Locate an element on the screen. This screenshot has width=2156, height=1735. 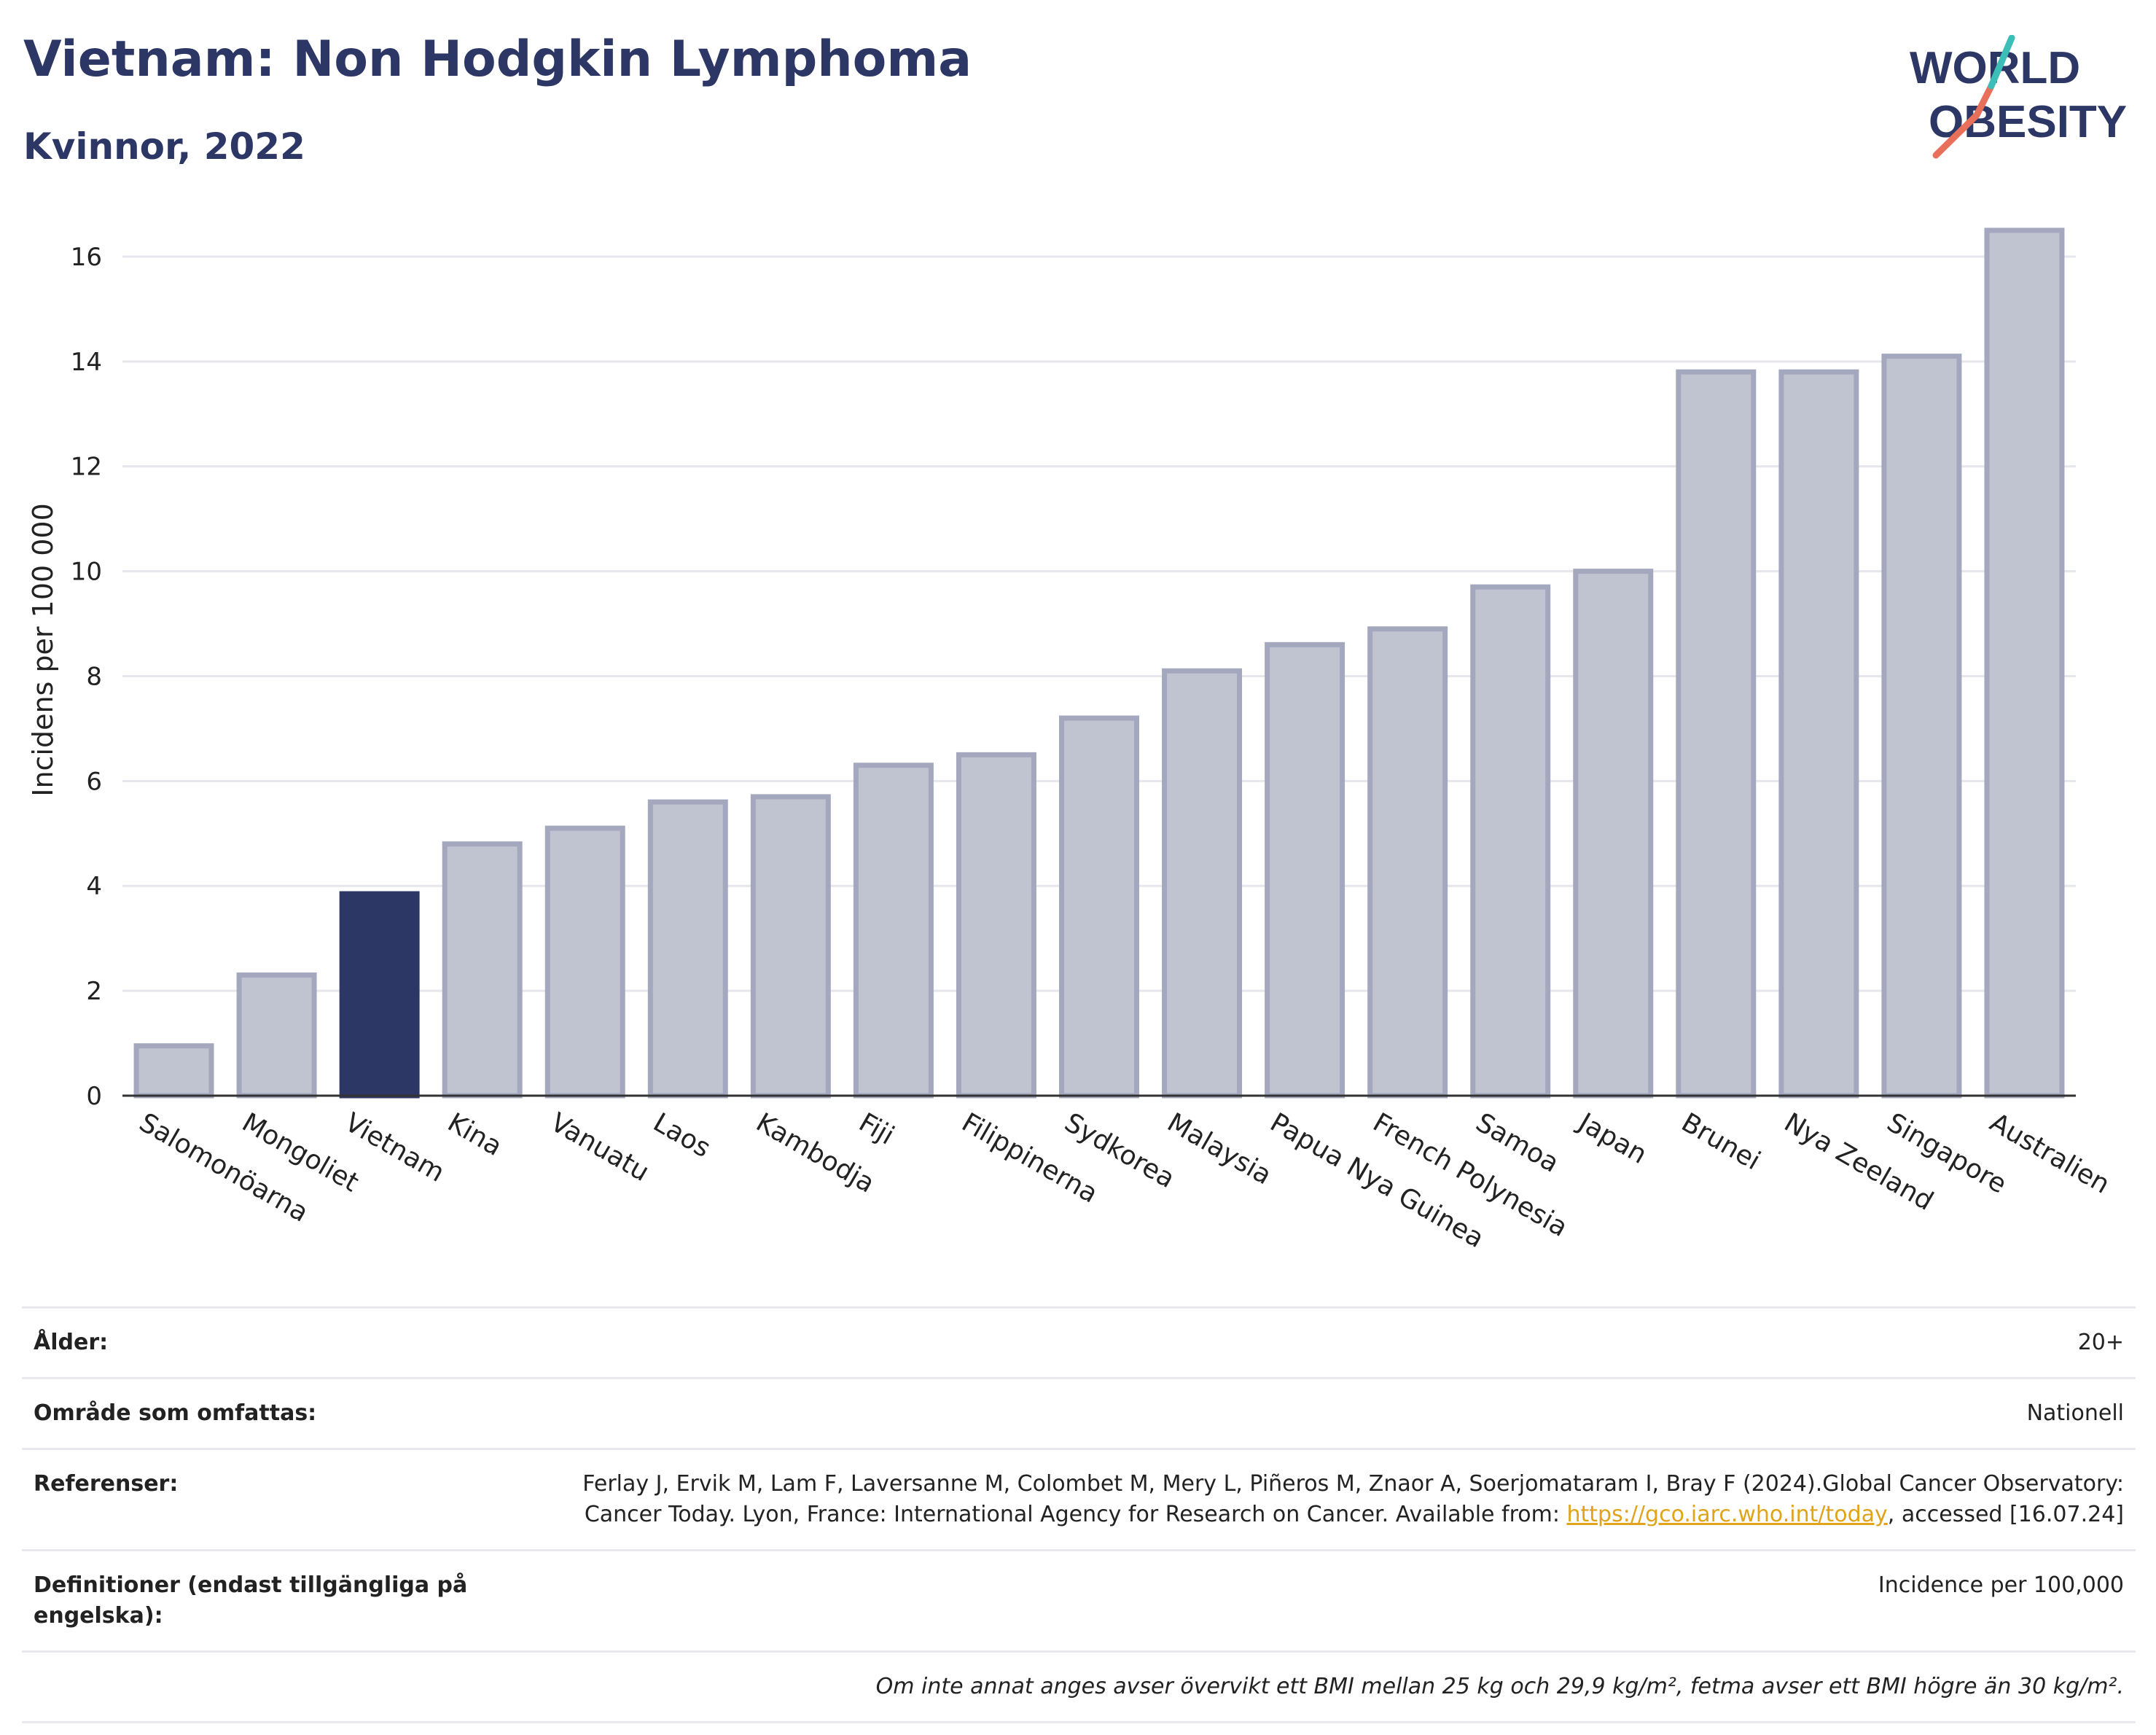
bar-australien is located at coordinates (2025, 663).